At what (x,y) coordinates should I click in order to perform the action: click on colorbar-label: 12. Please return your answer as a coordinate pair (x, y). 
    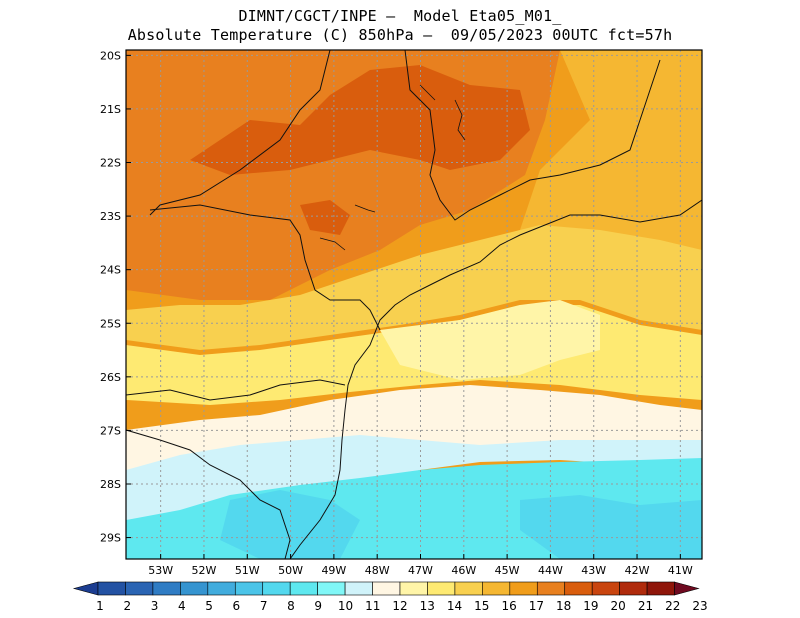
    Looking at the image, I should click on (399, 606).